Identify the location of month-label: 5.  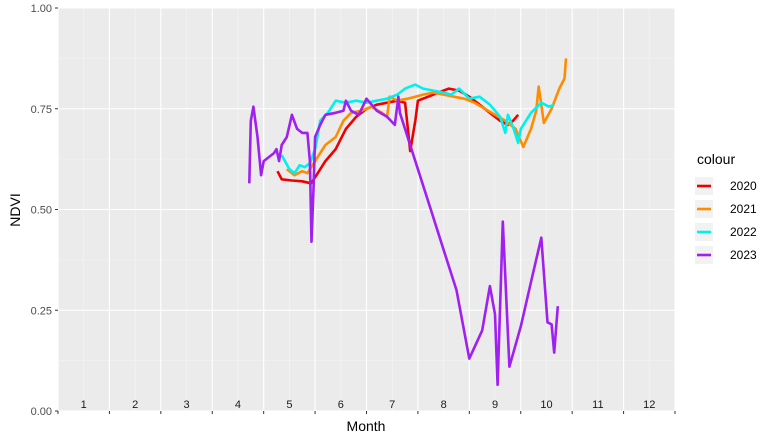
(289, 405).